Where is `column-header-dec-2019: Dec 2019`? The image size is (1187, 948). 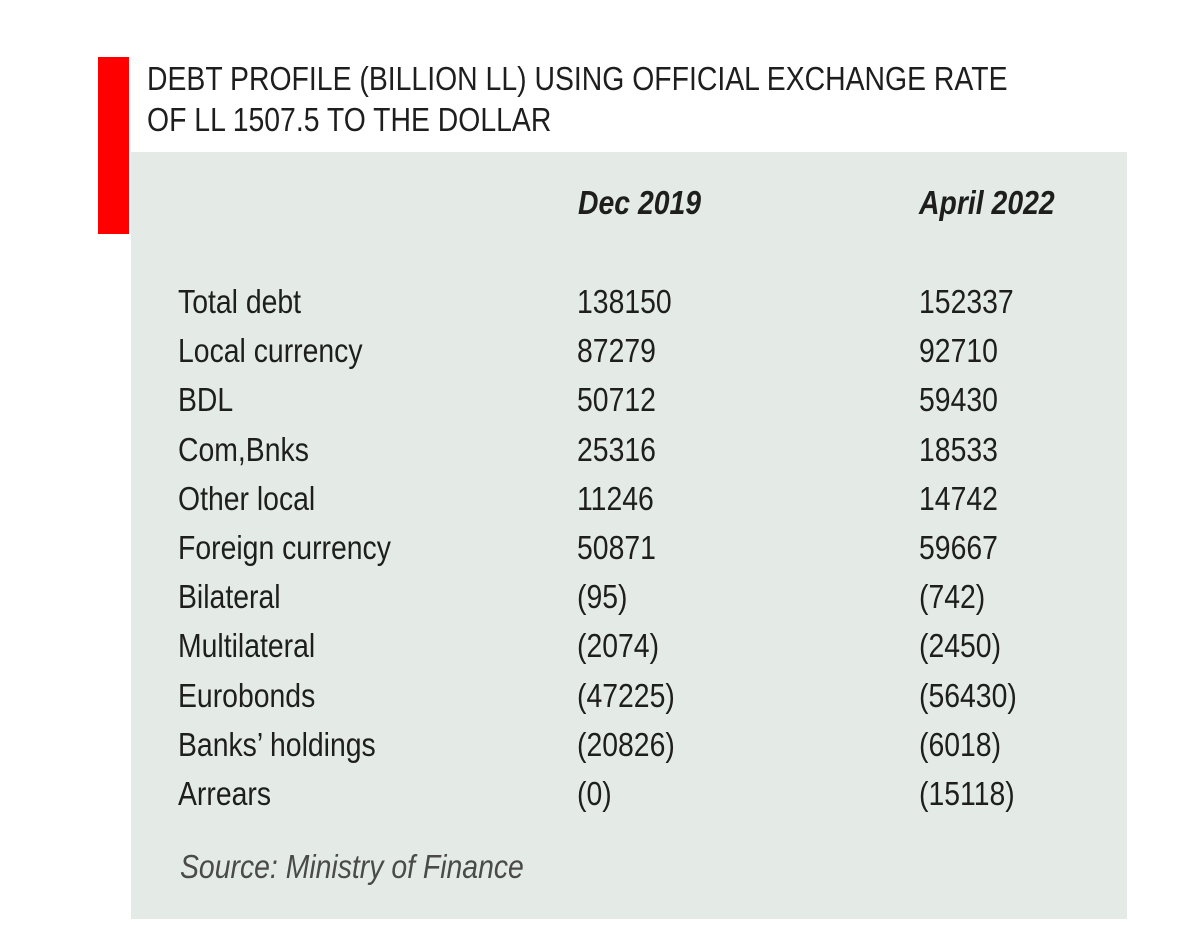
column-header-dec-2019: Dec 2019 is located at coordinates (640, 202).